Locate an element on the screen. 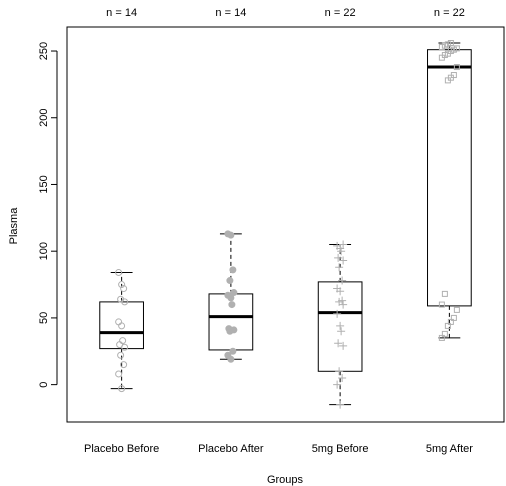  y-tick-label: 250 is located at coordinates (44, 51).